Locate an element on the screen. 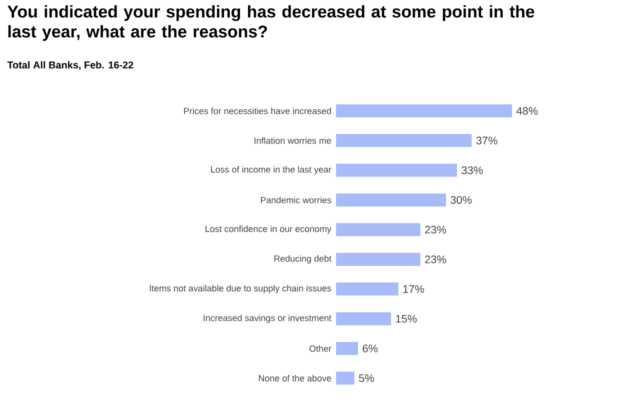 Image resolution: width=624 pixels, height=402 pixels. data-label: 17% is located at coordinates (413, 289).